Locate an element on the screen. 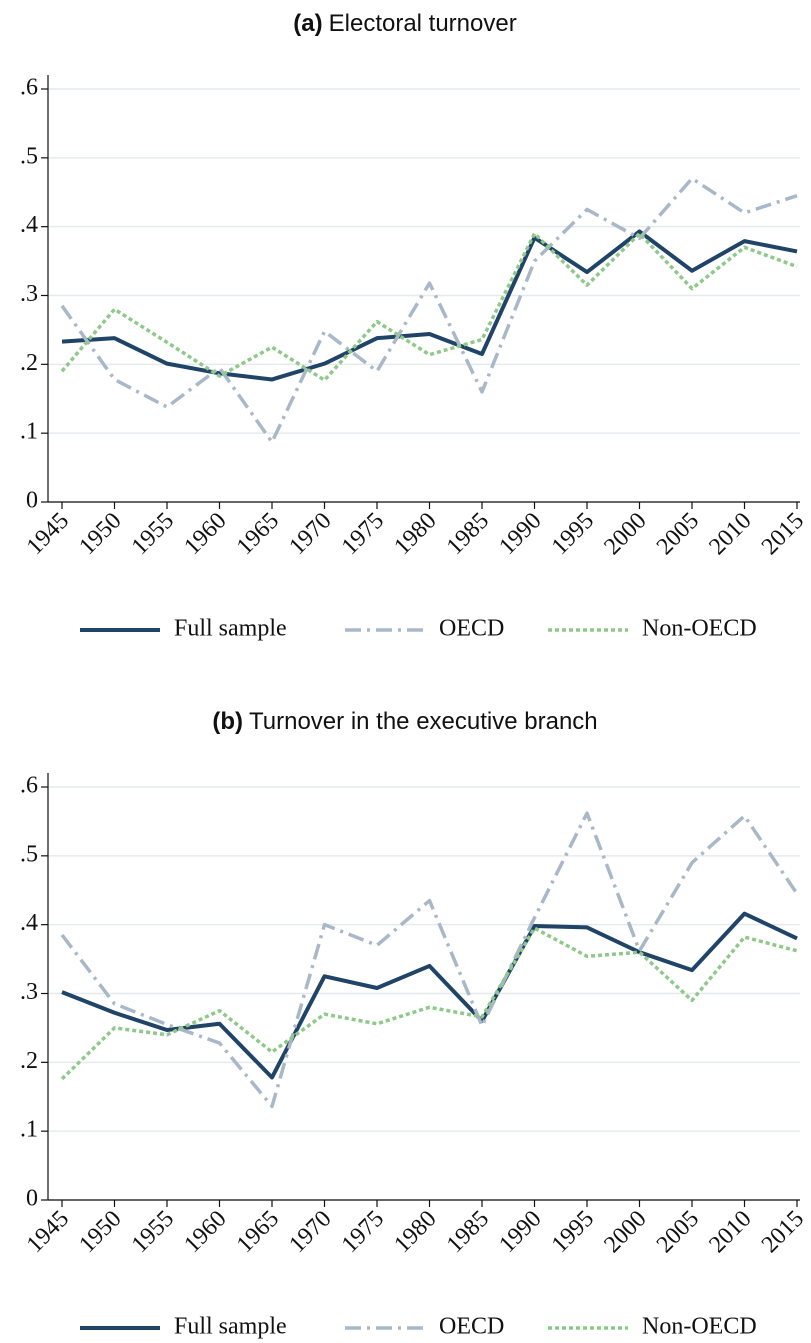 The width and height of the screenshot is (811, 1343). panel-label: (b) is located at coordinates (227, 721).